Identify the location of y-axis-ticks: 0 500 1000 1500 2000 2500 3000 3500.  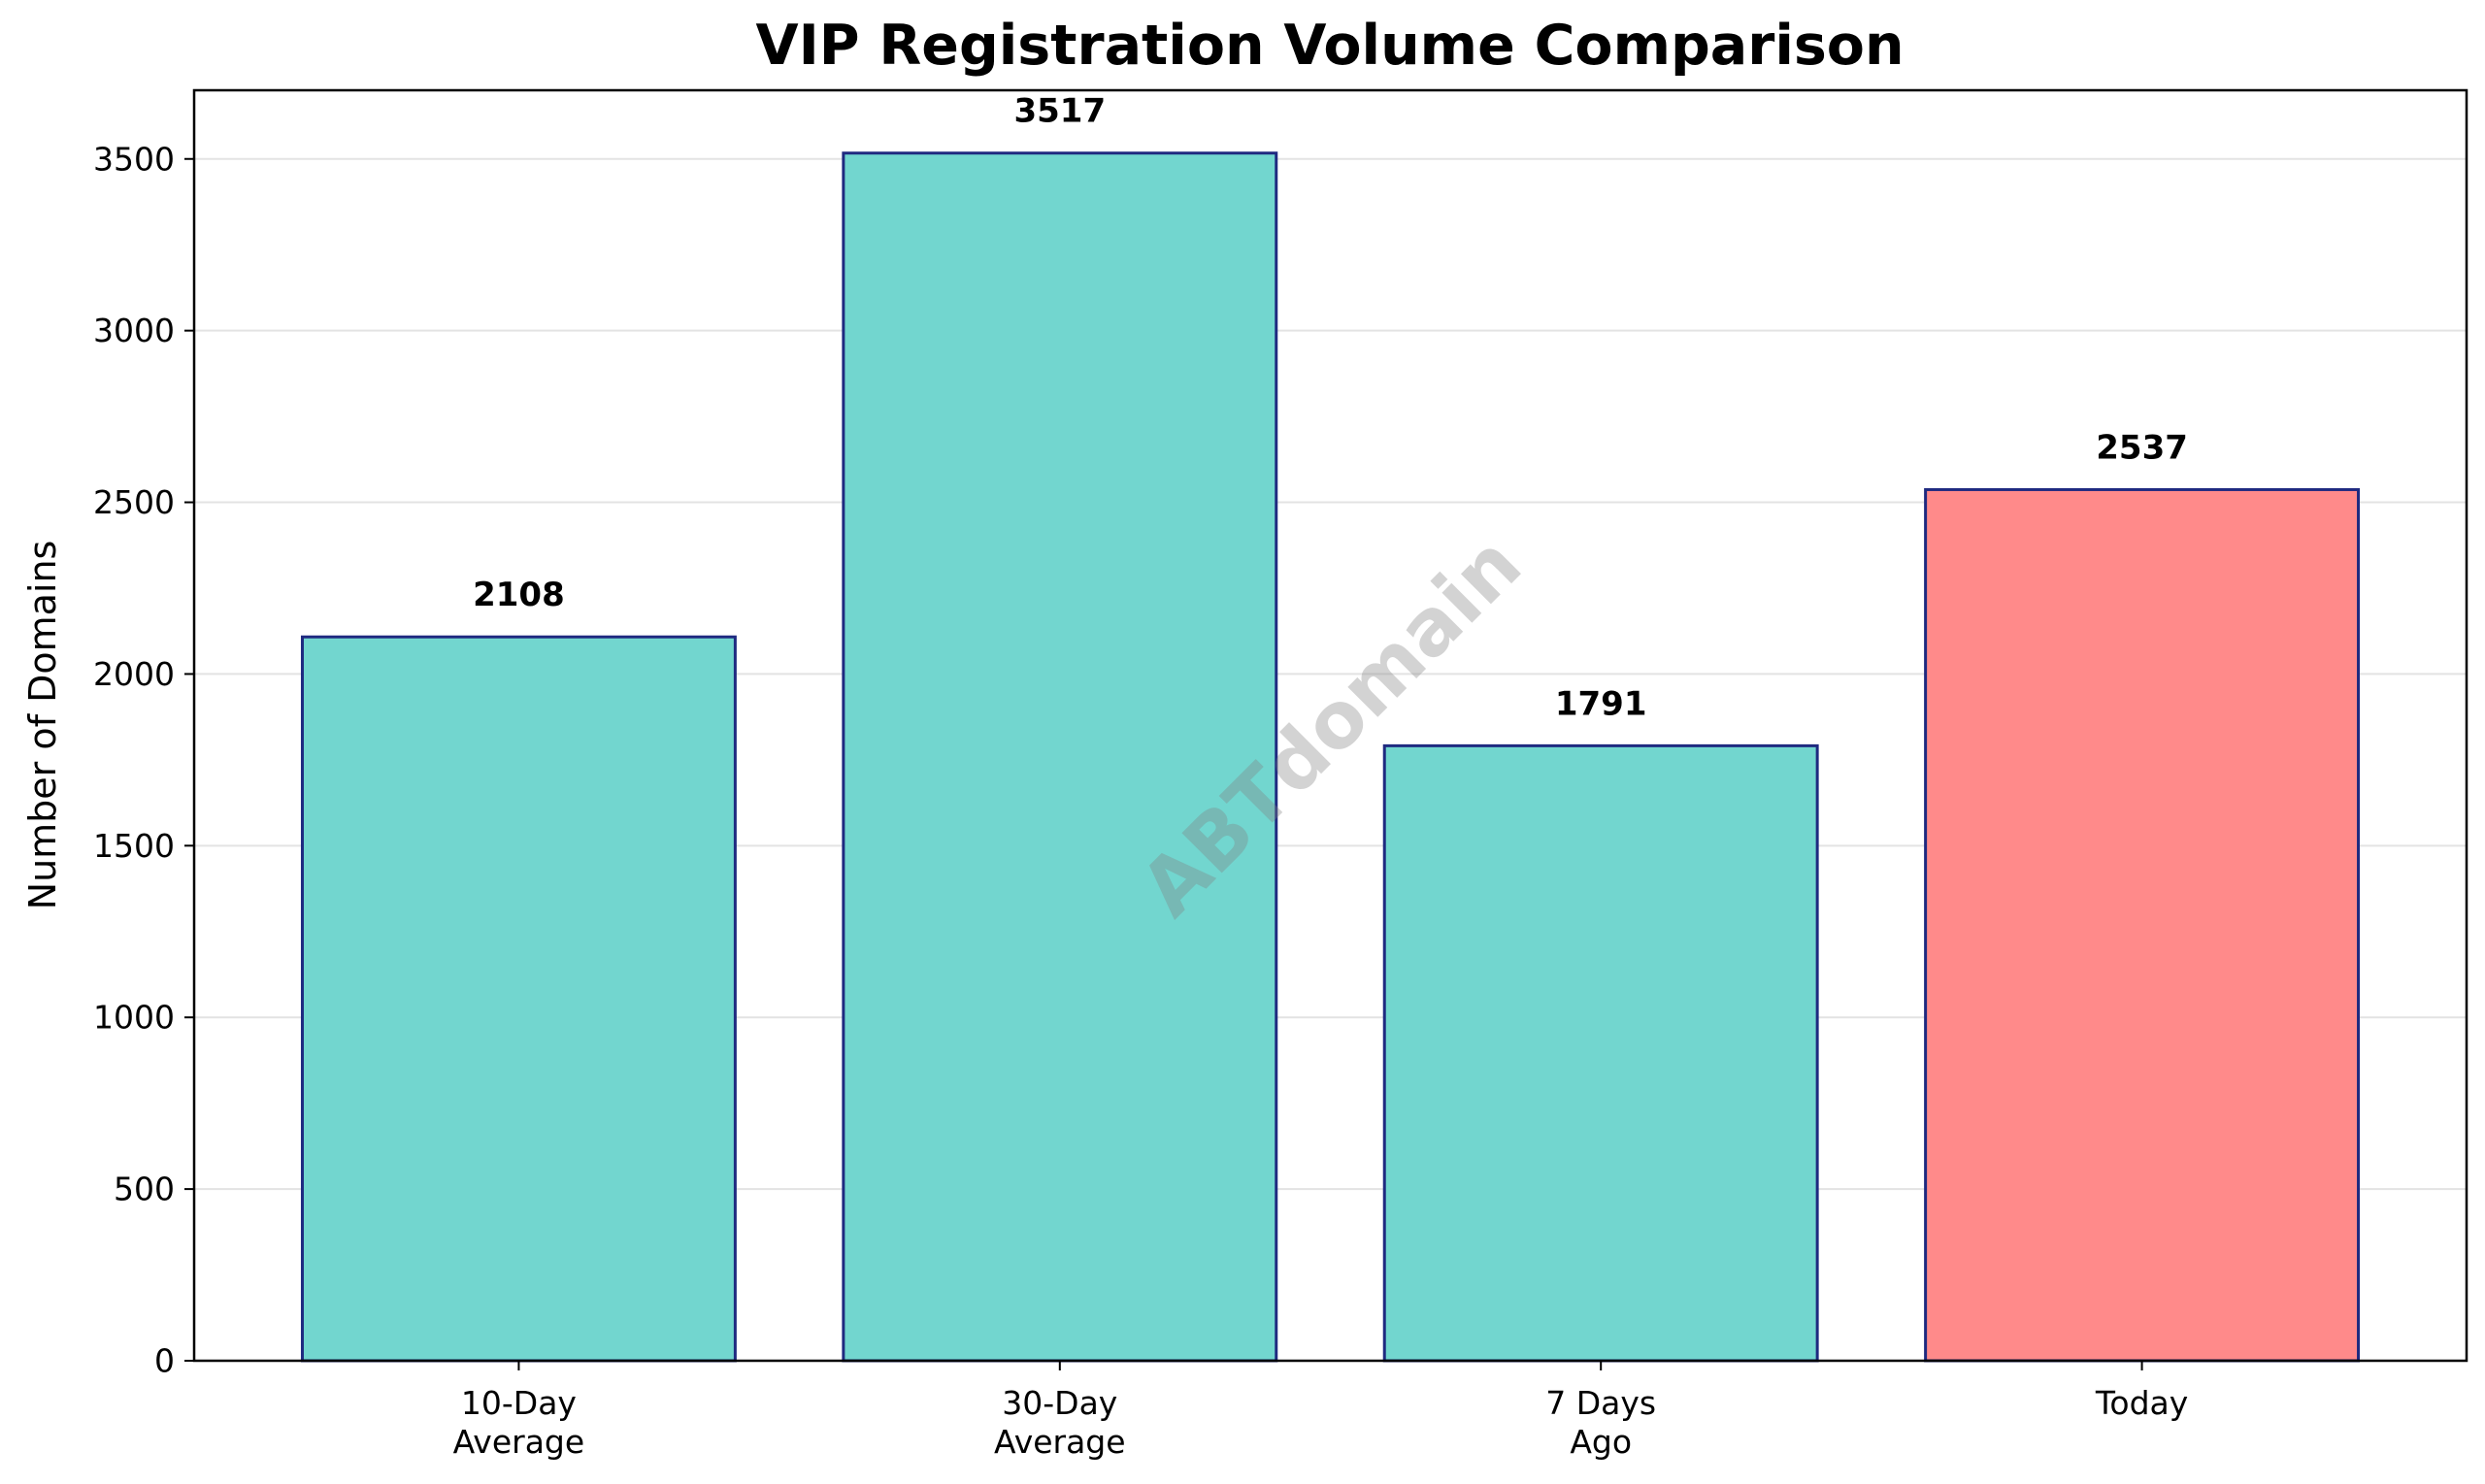
(143, 760).